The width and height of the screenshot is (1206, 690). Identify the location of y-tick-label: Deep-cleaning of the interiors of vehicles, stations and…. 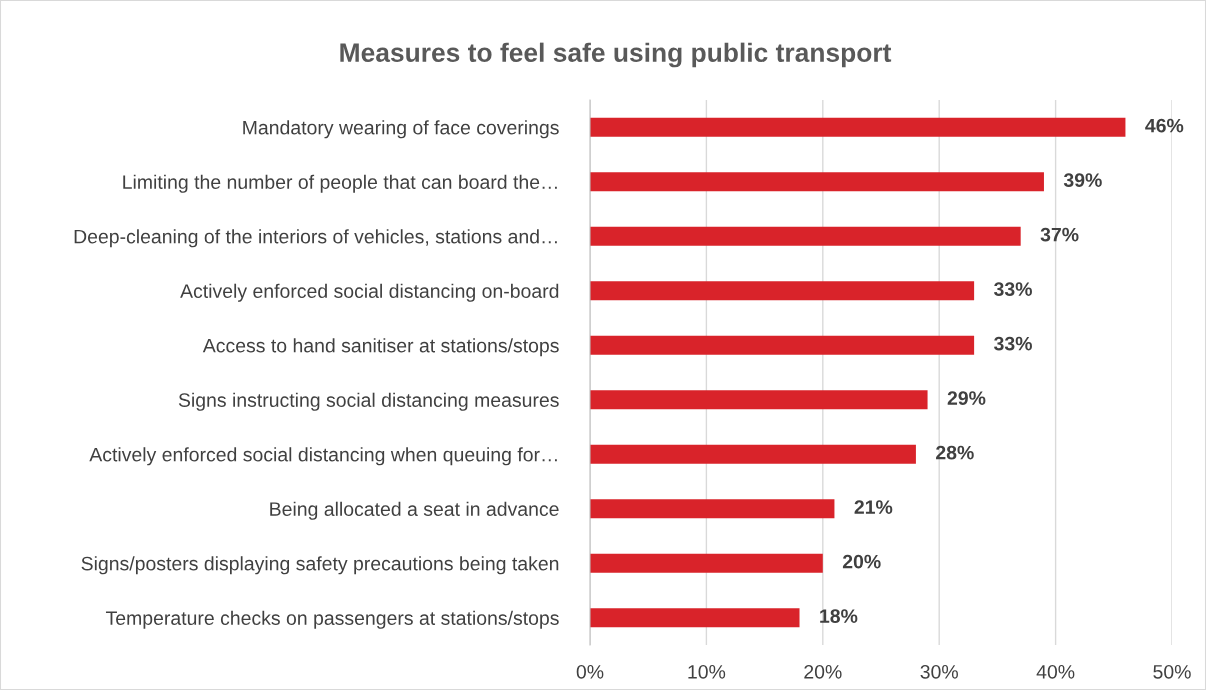
(315, 238).